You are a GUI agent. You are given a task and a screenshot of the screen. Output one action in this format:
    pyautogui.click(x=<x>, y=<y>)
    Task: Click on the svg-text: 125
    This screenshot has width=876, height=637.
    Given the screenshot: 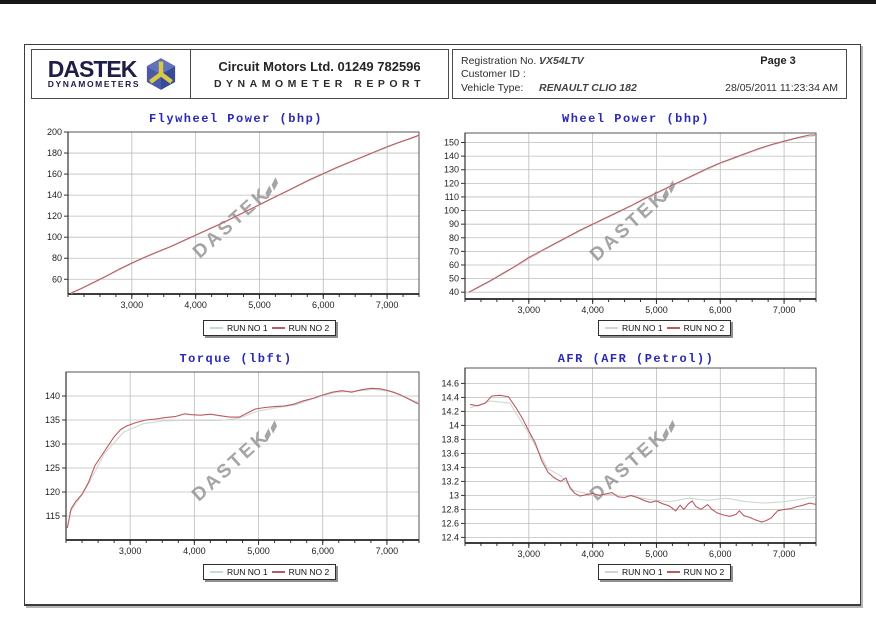 What is the action you would take?
    pyautogui.click(x=52, y=468)
    